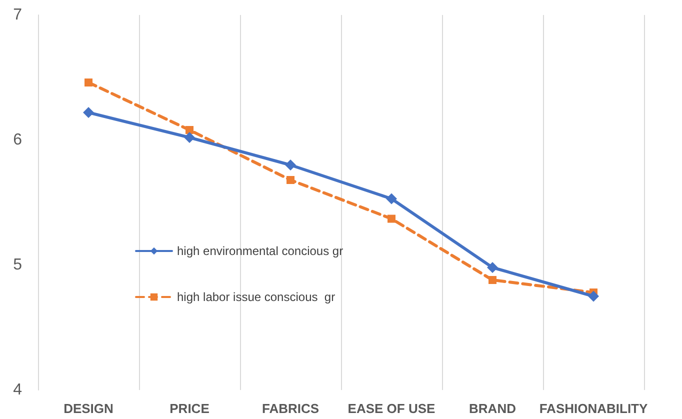 The height and width of the screenshot is (419, 682). I want to click on y-tick-label: 7, so click(17, 15).